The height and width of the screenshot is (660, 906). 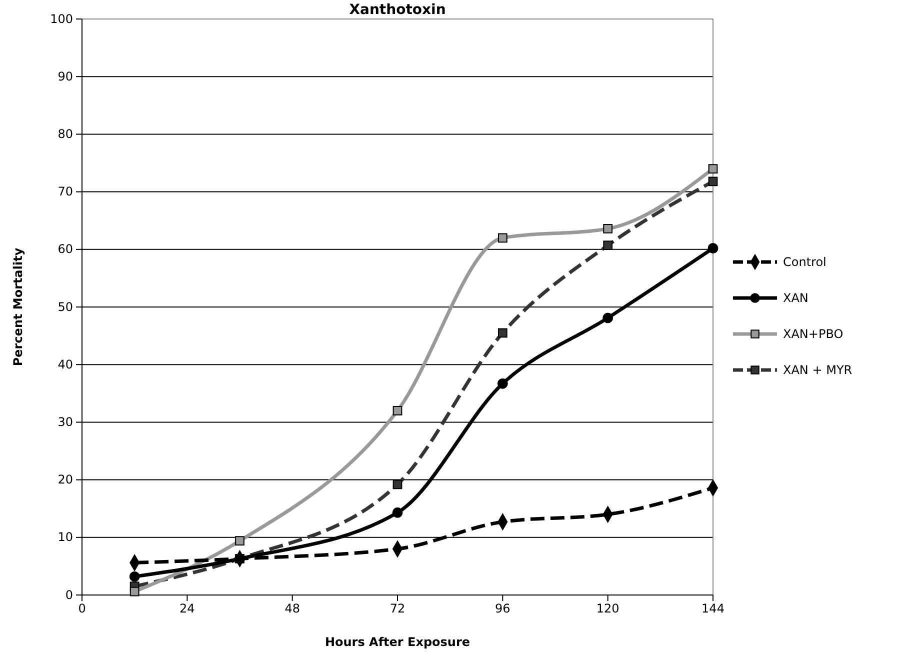 What do you see at coordinates (397, 10) in the screenshot?
I see `chart-title: Xanthotoxin` at bounding box center [397, 10].